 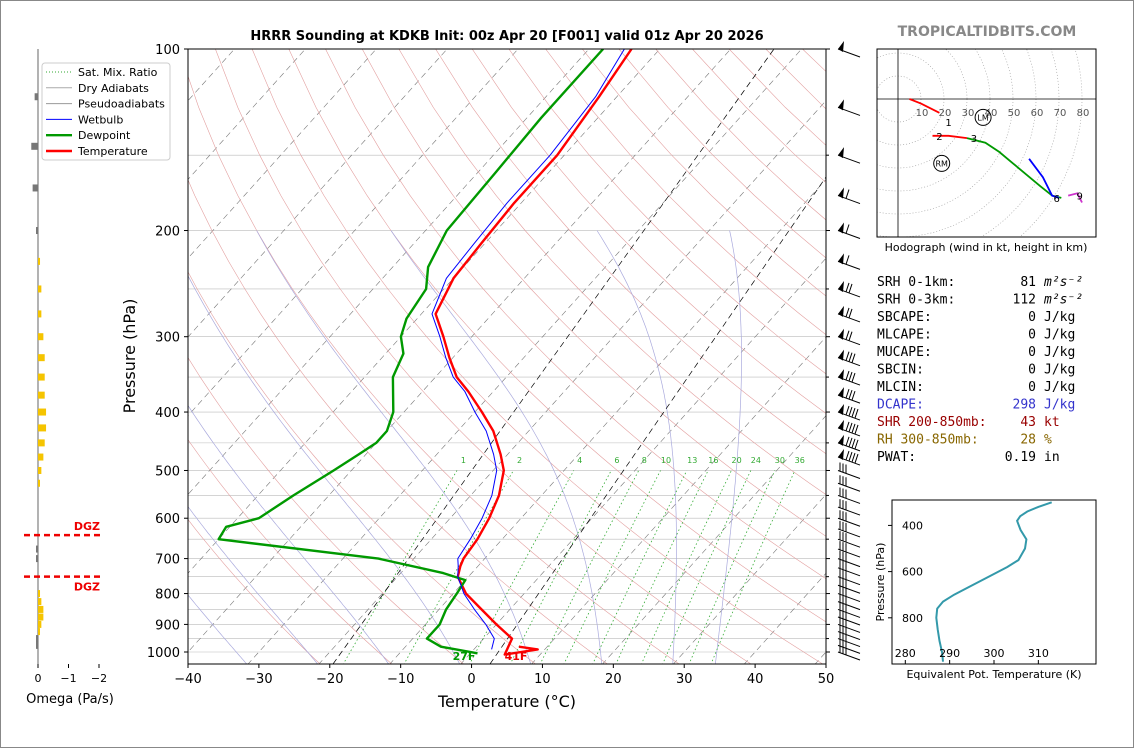 I want to click on y-tick-label: 100, so click(x=167, y=50).